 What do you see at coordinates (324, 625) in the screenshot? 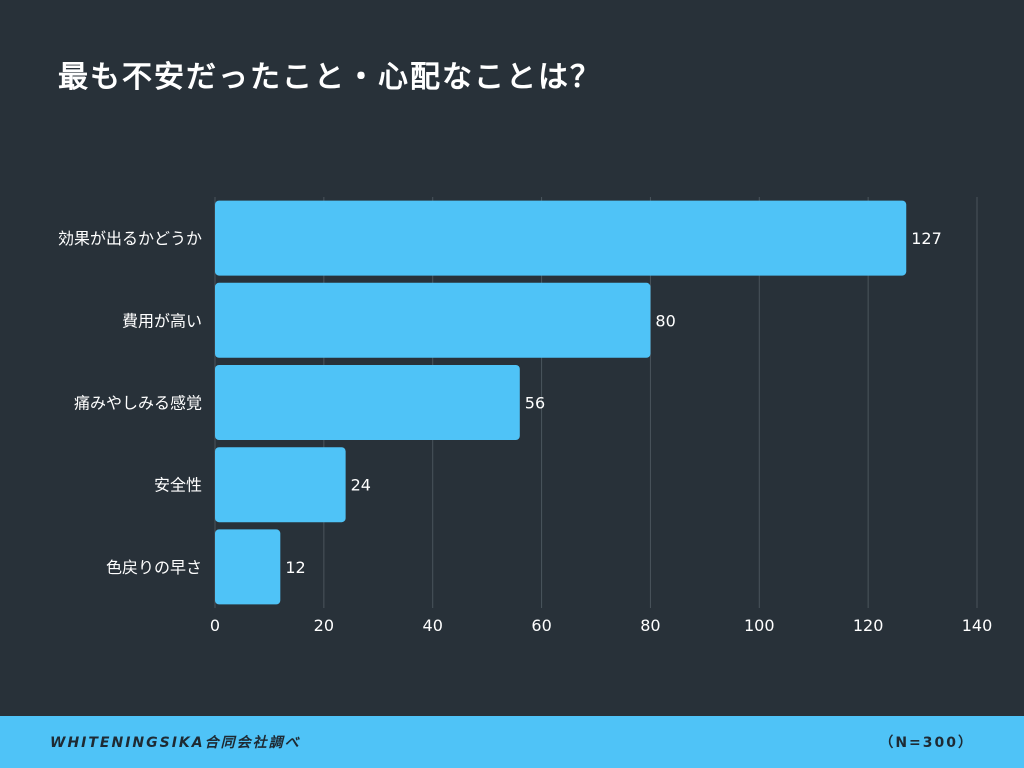
I see `x-tick-label: 20` at bounding box center [324, 625].